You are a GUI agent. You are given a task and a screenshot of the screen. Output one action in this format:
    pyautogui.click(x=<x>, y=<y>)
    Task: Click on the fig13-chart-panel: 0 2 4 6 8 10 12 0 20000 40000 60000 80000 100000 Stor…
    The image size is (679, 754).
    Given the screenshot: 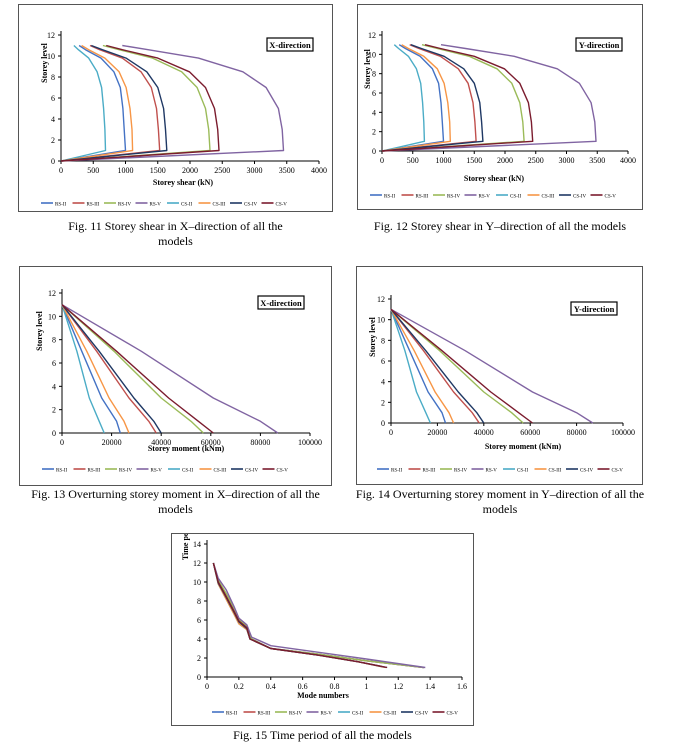 What is the action you would take?
    pyautogui.click(x=175, y=376)
    